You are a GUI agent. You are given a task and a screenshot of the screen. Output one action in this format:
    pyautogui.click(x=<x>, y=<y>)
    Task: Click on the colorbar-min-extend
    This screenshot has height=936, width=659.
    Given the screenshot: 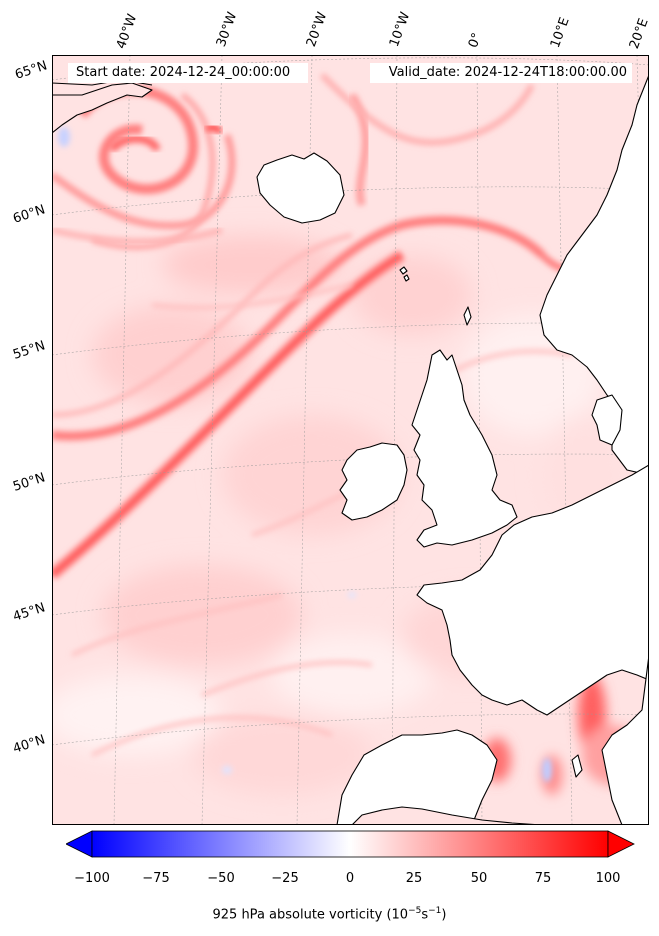 What is the action you would take?
    pyautogui.click(x=79, y=844)
    